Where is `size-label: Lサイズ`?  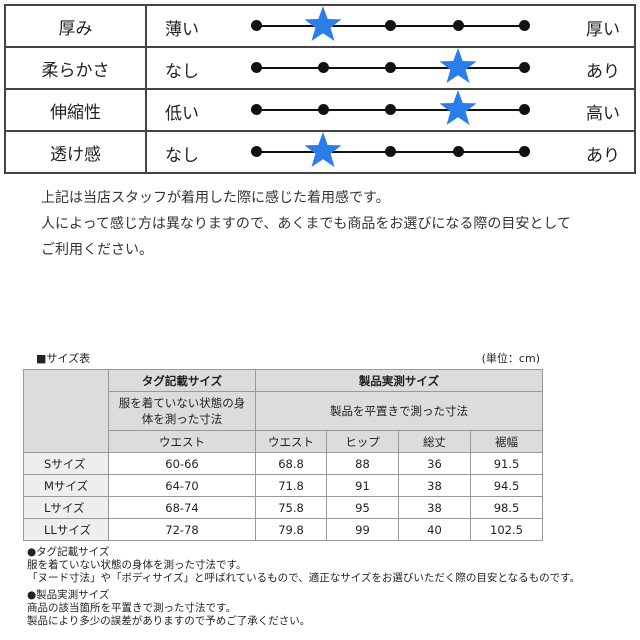
size-label: Lサイズ is located at coordinates (66, 507).